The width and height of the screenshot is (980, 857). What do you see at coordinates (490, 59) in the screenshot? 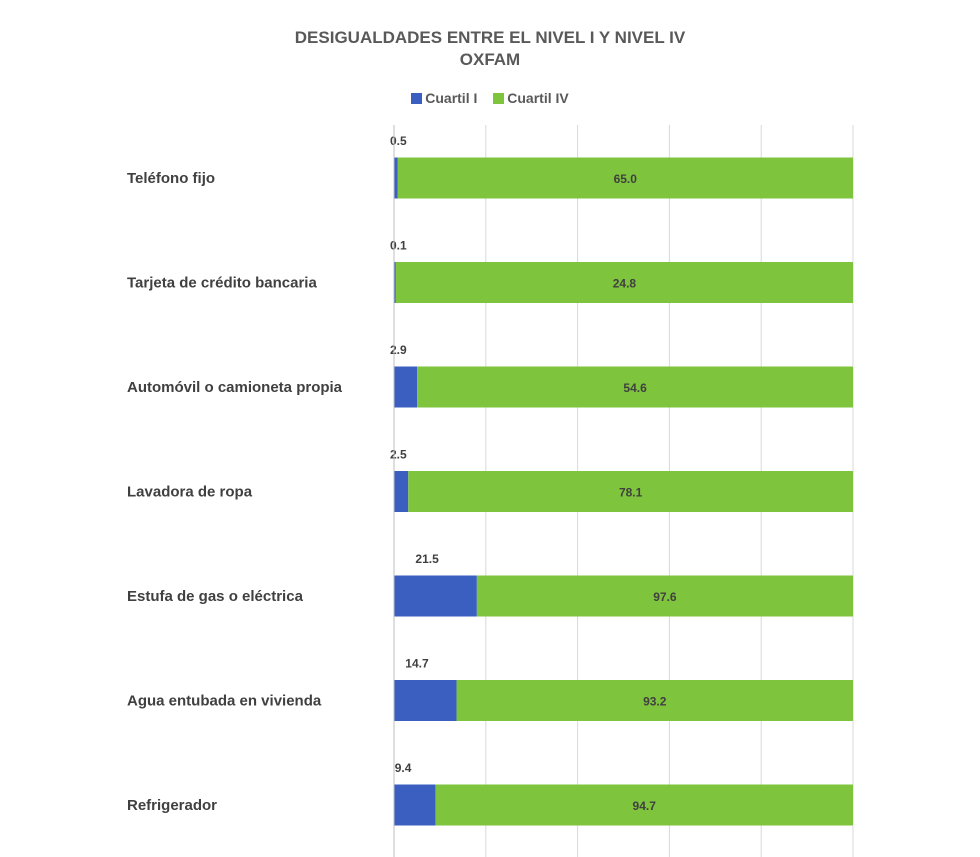
I see `chart-subtitle: OXFAM` at bounding box center [490, 59].